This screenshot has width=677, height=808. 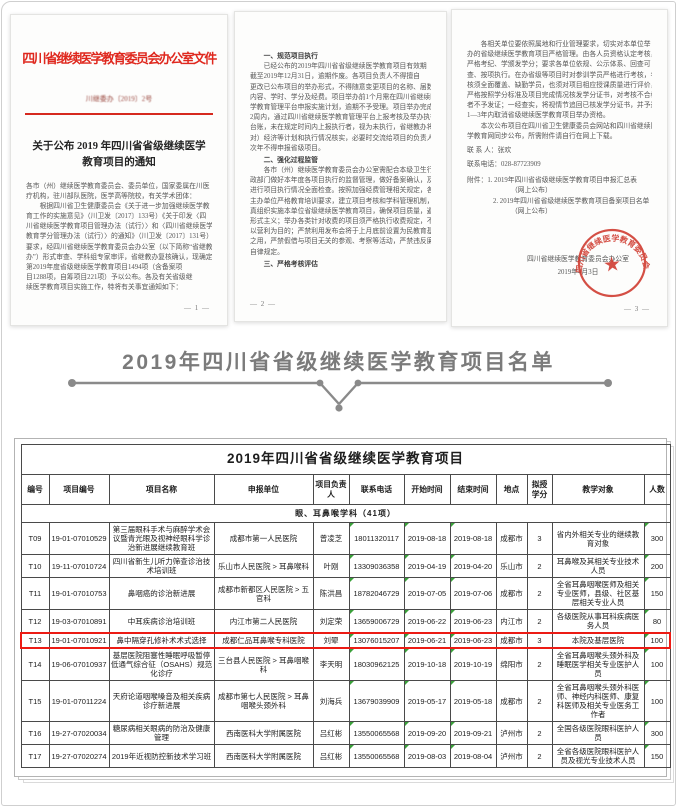 What do you see at coordinates (559, 95) in the screenshot?
I see `scan-text-line: 严格按照学分标准及项目完成情况核发学分证书，对考核不合格` at bounding box center [559, 95].